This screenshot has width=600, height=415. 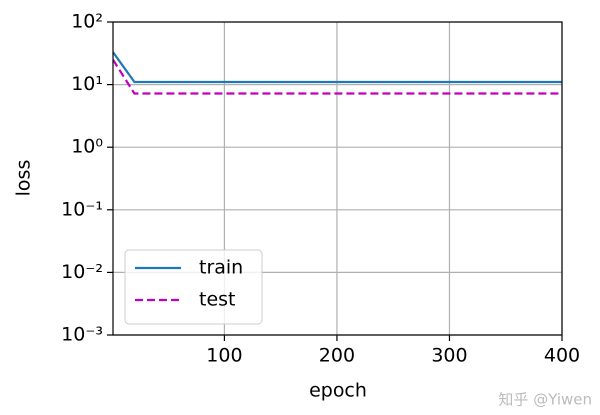 I want to click on legend-label: train, so click(x=221, y=268).